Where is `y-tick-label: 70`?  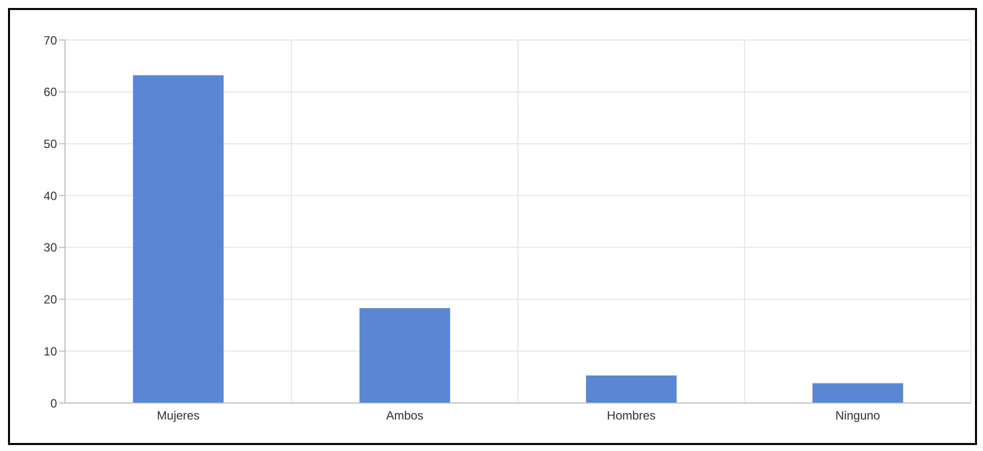
y-tick-label: 70 is located at coordinates (51, 40).